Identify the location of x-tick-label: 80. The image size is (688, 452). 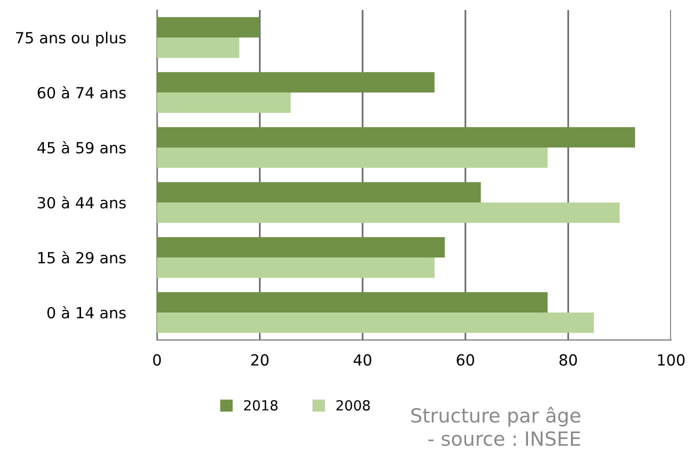
(568, 360).